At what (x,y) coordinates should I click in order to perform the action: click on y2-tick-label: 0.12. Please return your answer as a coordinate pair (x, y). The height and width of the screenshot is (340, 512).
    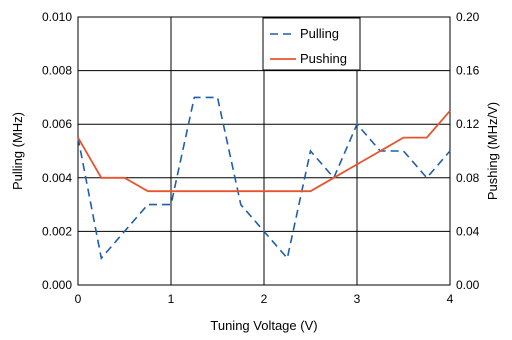
    Looking at the image, I should click on (468, 124).